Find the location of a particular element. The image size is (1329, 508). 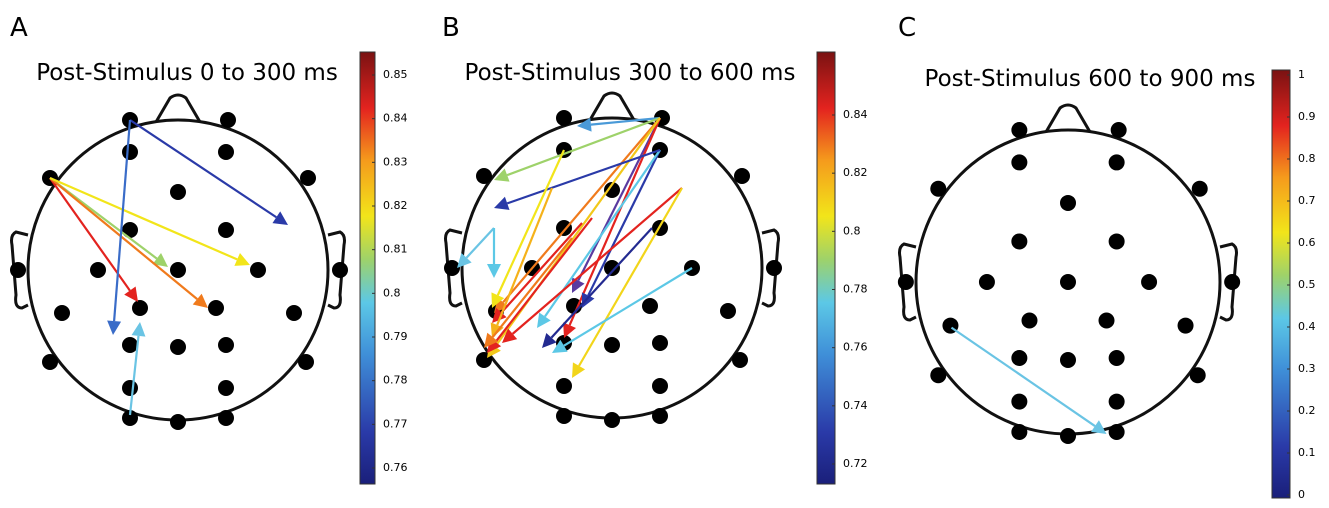

colorbar-tick-label: 0.83 is located at coordinates (395, 161).